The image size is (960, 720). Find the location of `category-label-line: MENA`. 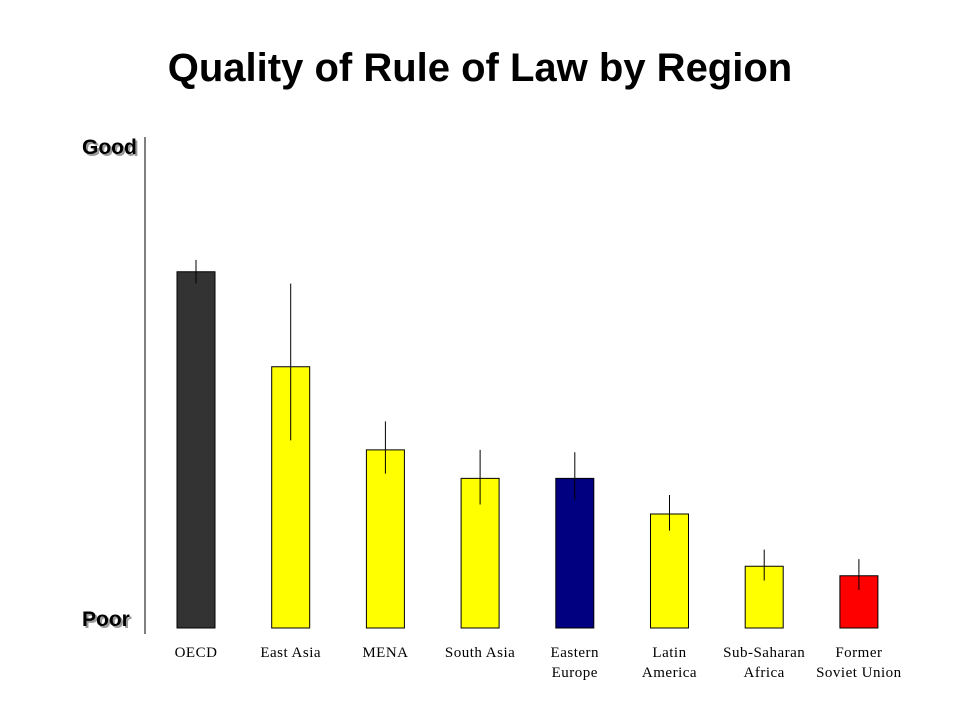

category-label-line: MENA is located at coordinates (385, 653).